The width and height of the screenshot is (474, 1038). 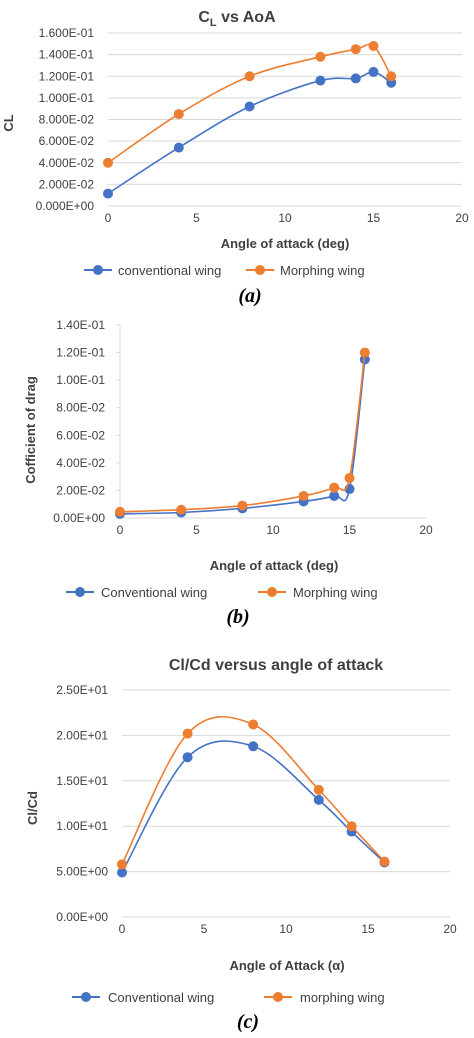 I want to click on y-tick-label: 1.200E-01, so click(x=67, y=76).